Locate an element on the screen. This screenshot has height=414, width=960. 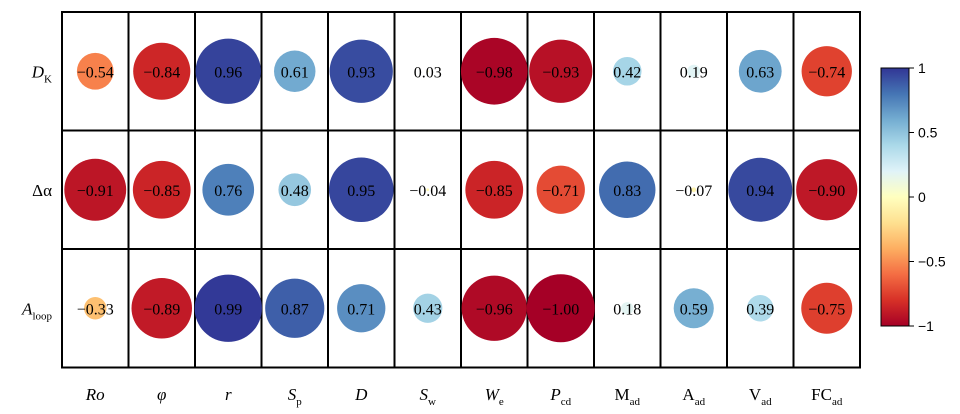
correlation-value: 0.48 is located at coordinates (295, 191).